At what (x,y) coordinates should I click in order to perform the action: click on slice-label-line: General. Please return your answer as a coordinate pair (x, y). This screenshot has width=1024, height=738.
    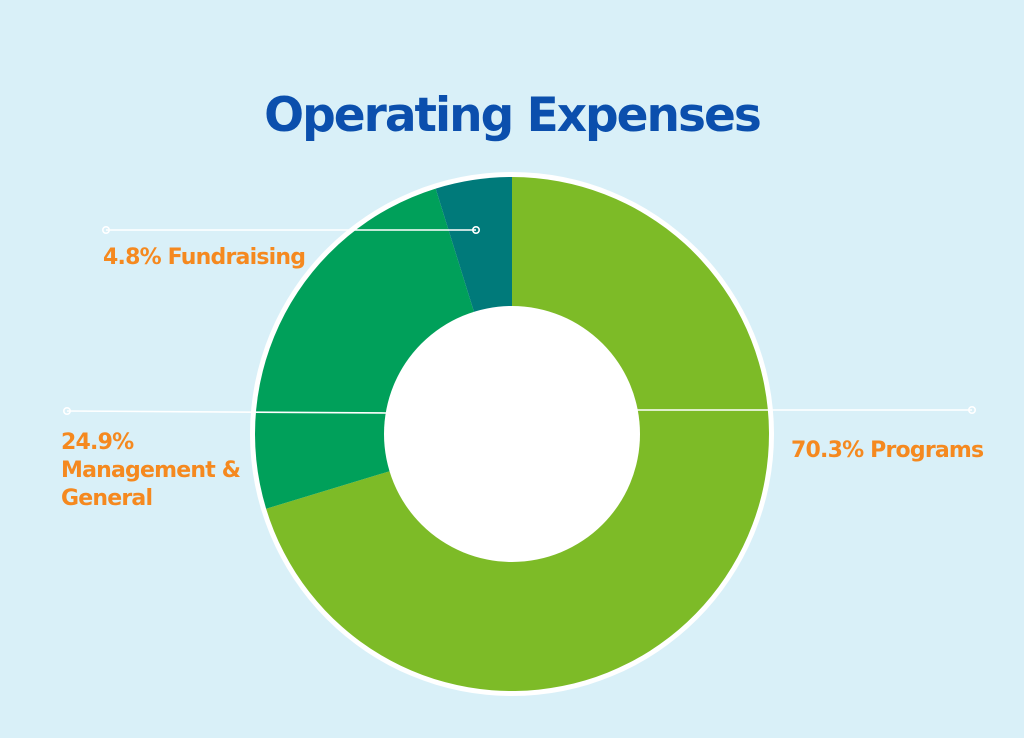
    Looking at the image, I should click on (106, 498).